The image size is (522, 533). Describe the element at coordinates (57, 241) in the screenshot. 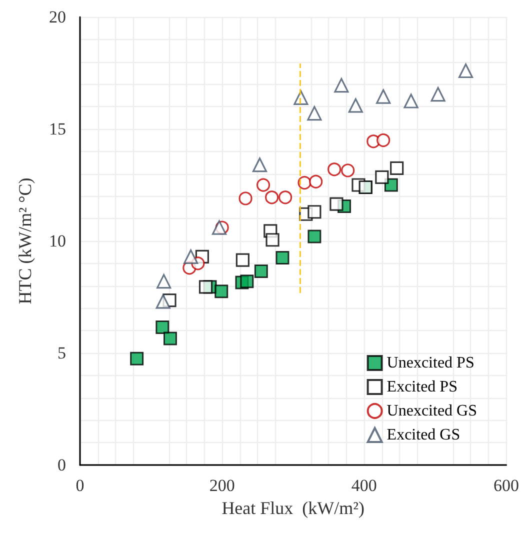

I see `y-tick-label: 10` at that location.